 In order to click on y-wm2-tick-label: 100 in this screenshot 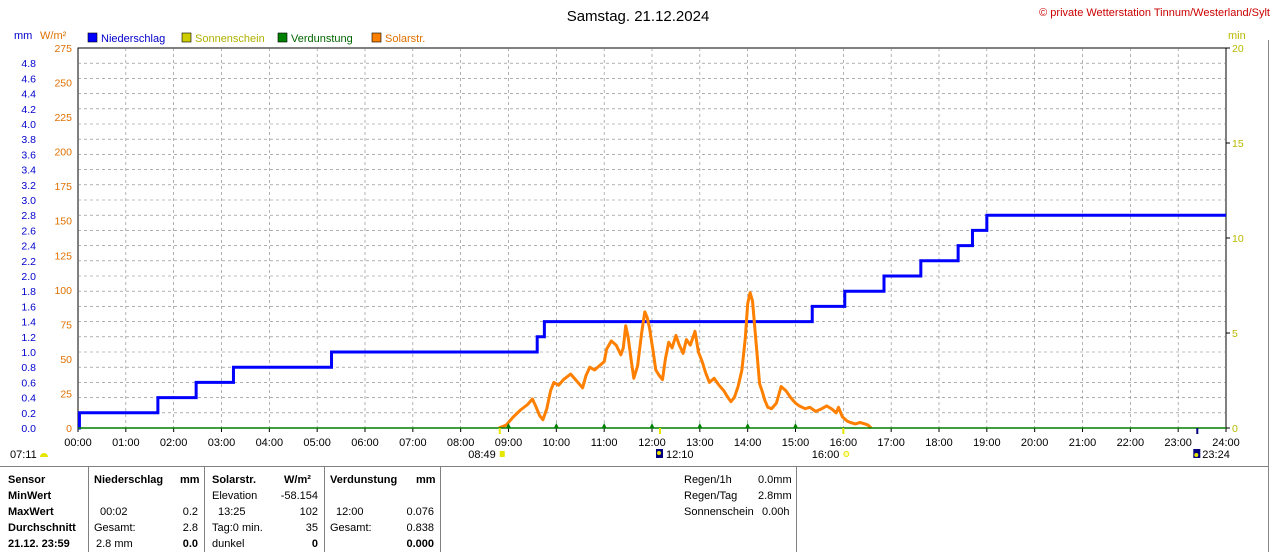, I will do `click(63, 291)`.